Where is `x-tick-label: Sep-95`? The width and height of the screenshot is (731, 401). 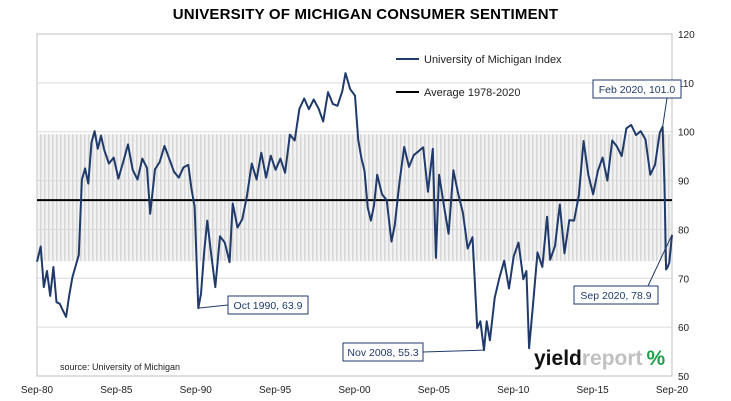
x-tick-label: Sep-95 is located at coordinates (275, 390).